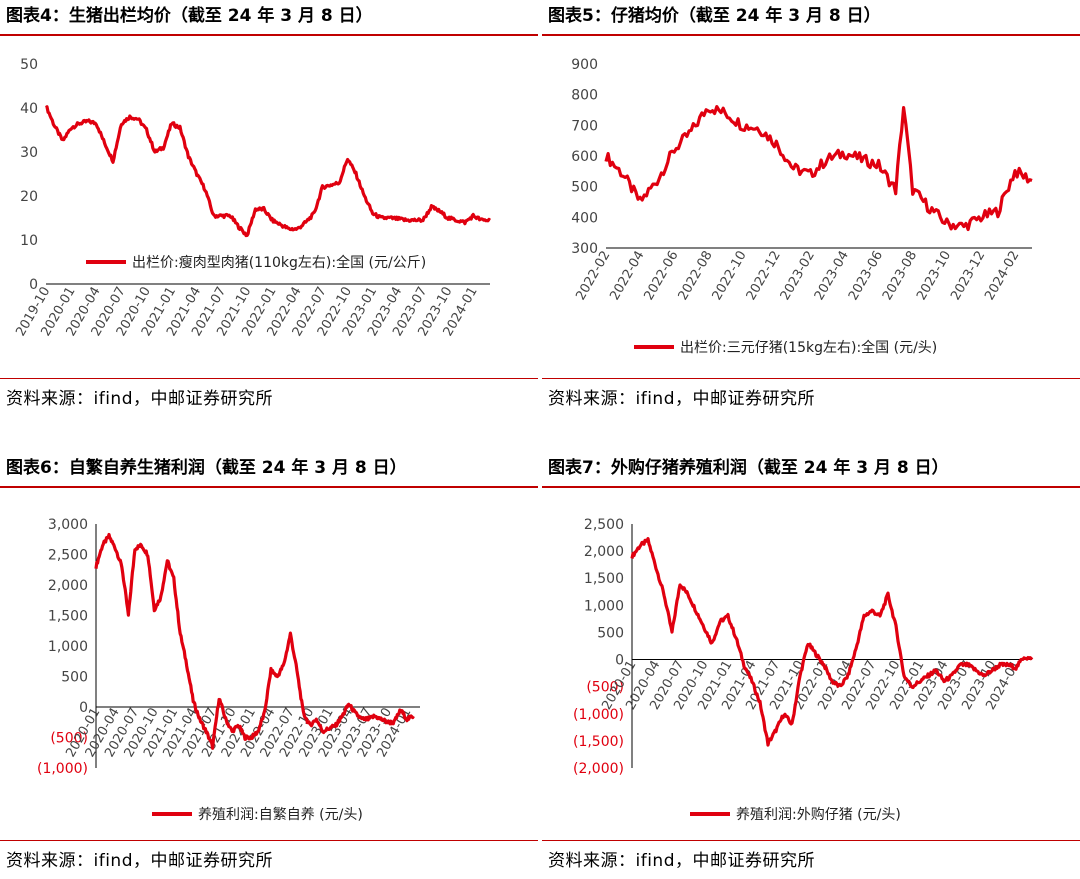 The image size is (1080, 879). Describe the element at coordinates (29, 241) in the screenshot. I see `y-tick-label: 10` at that location.